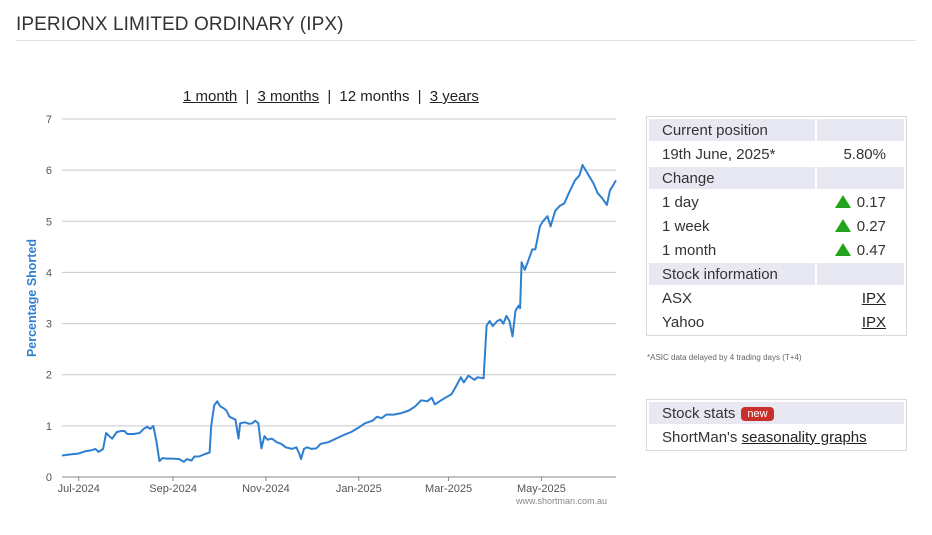  What do you see at coordinates (32, 298) in the screenshot?
I see `y-axis-label: Percentage Shorted` at bounding box center [32, 298].